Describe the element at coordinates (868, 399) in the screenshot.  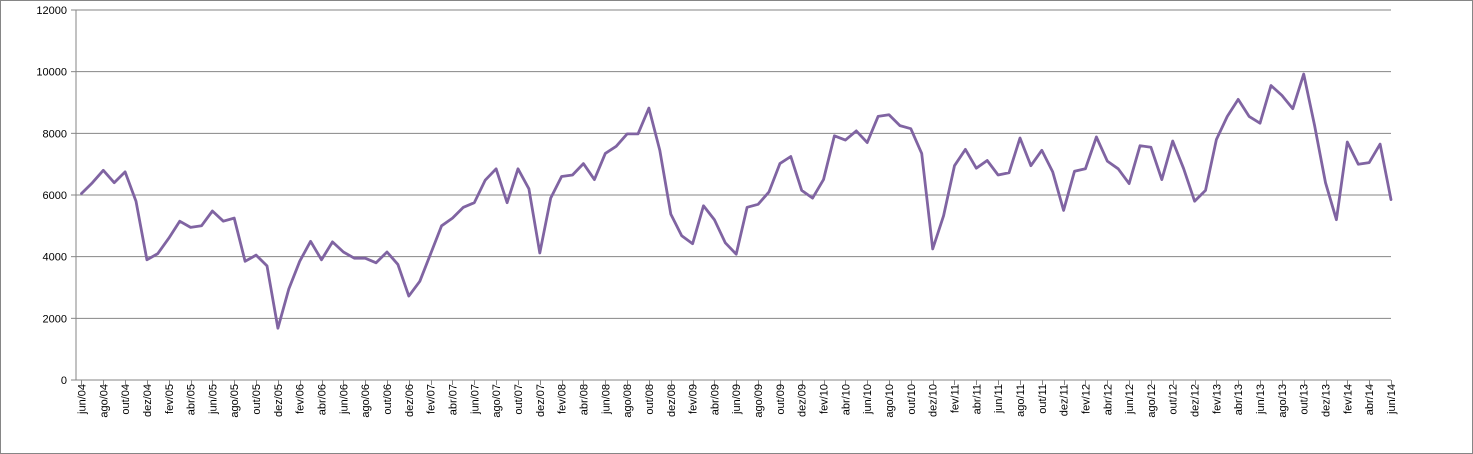
I see `x-tick-label: jun/10` at that location.